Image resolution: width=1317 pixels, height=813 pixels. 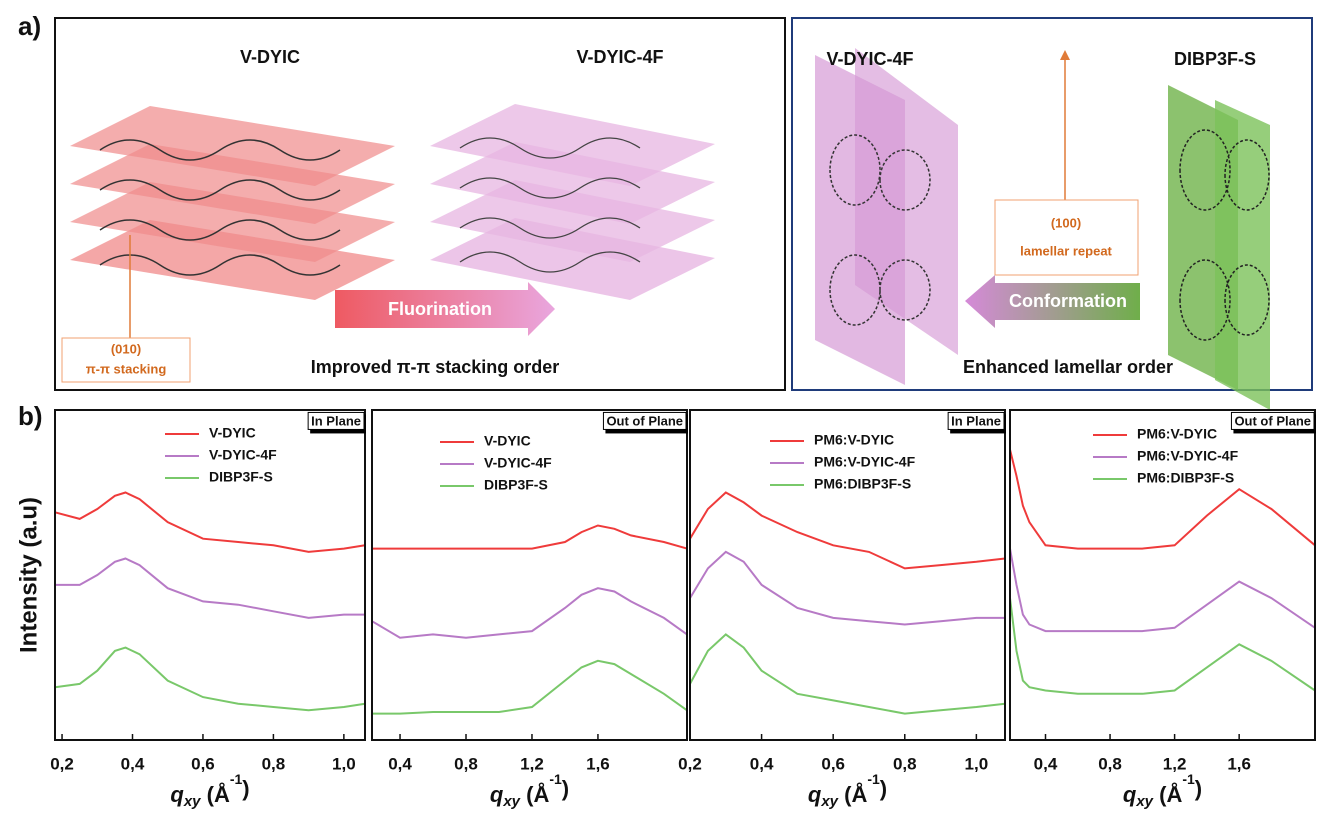 I want to click on y-axis-title: Intensity (a.u), so click(x=28, y=575).